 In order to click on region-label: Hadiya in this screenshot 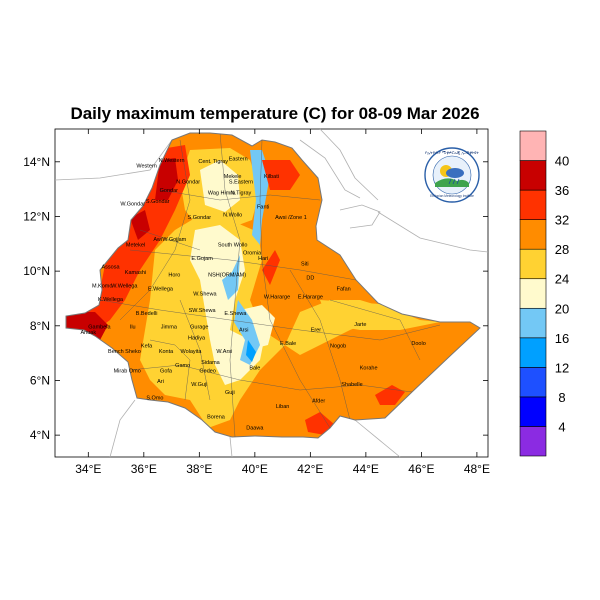, I will do `click(197, 338)`.